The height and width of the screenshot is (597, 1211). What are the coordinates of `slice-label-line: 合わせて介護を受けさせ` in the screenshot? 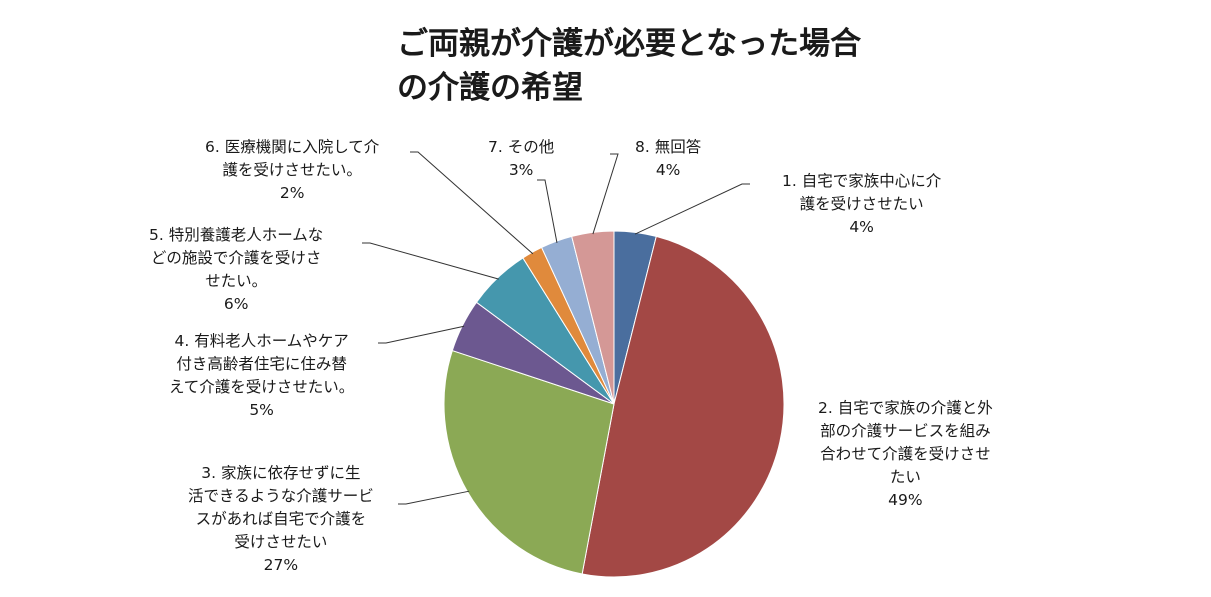 It's located at (905, 454).